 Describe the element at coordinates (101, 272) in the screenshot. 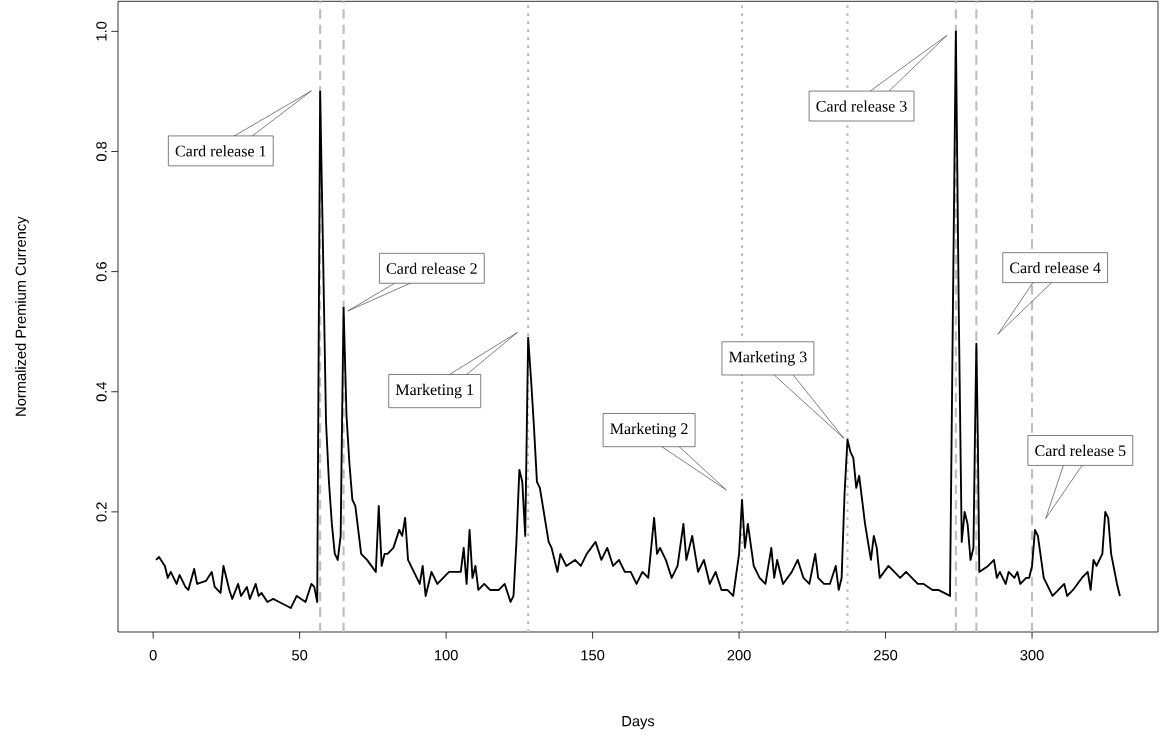

I see `y-tick-label: 0.6` at that location.